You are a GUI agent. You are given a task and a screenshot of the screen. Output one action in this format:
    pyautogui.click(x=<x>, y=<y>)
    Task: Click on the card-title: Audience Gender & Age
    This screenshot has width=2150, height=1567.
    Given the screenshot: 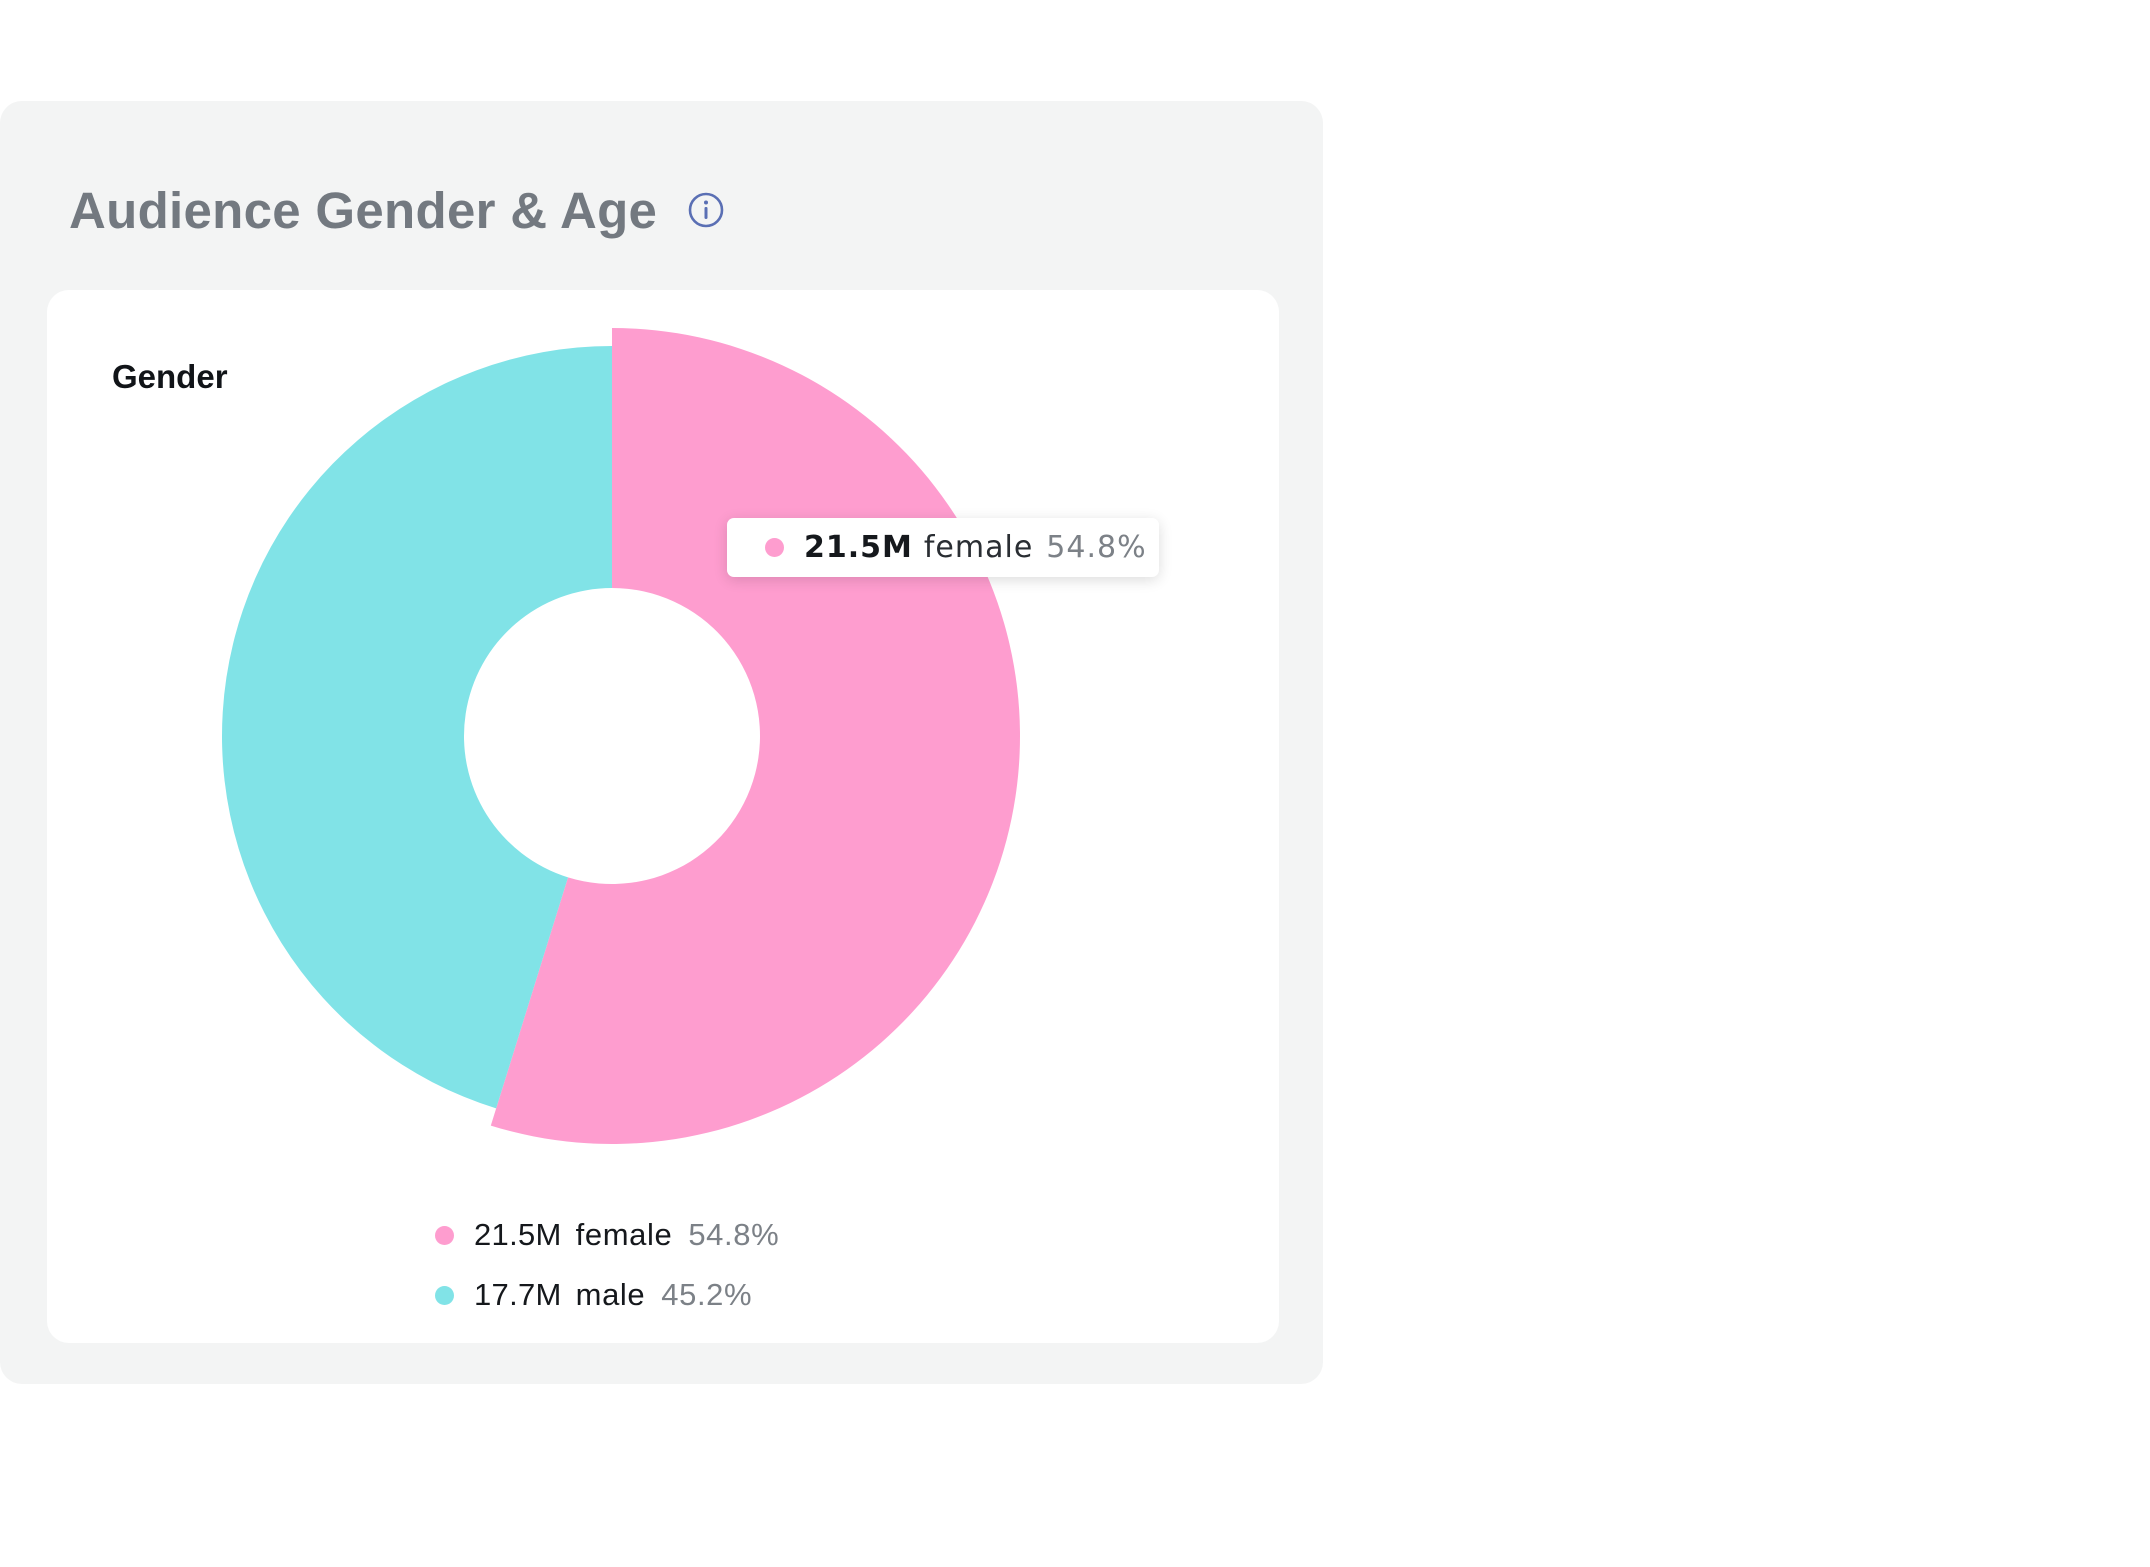 What is the action you would take?
    pyautogui.click(x=363, y=210)
    